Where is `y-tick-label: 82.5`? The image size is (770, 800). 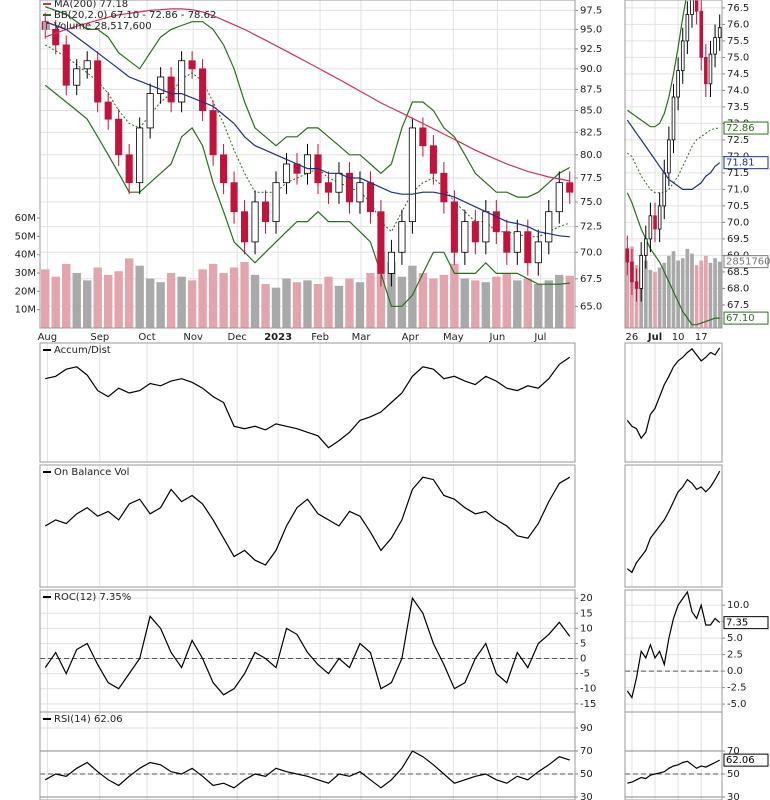 y-tick-label: 82.5 is located at coordinates (591, 132).